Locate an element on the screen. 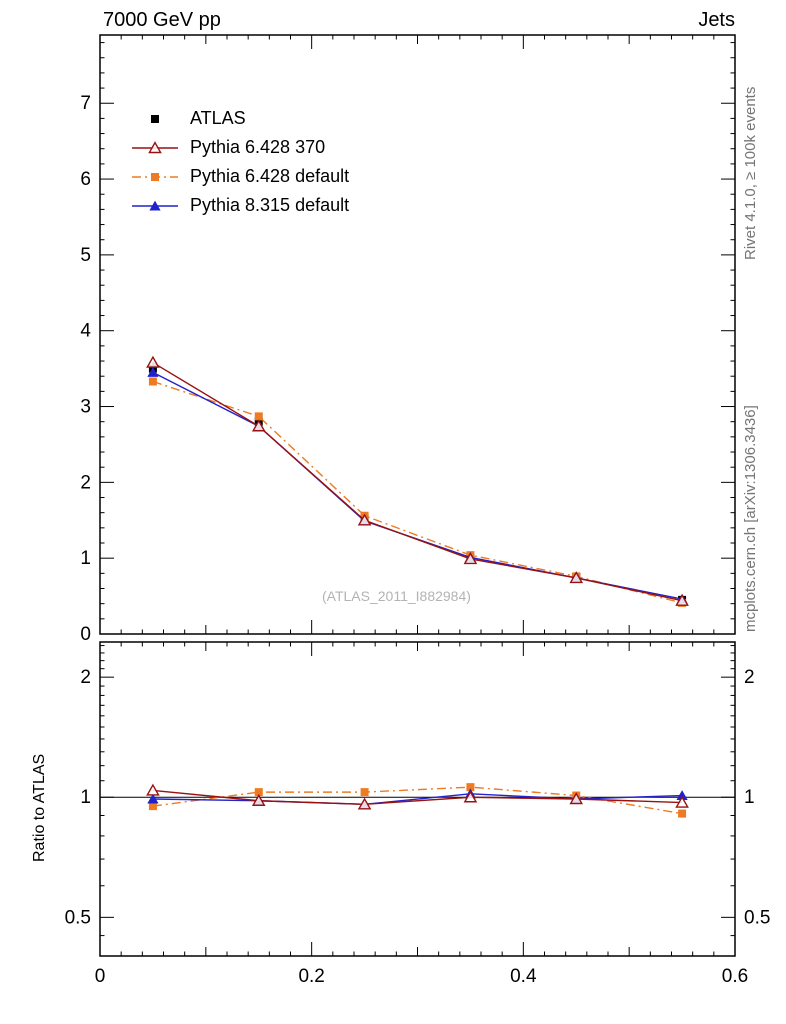  legend-item-atlas: ATLAS is located at coordinates (239, 118).